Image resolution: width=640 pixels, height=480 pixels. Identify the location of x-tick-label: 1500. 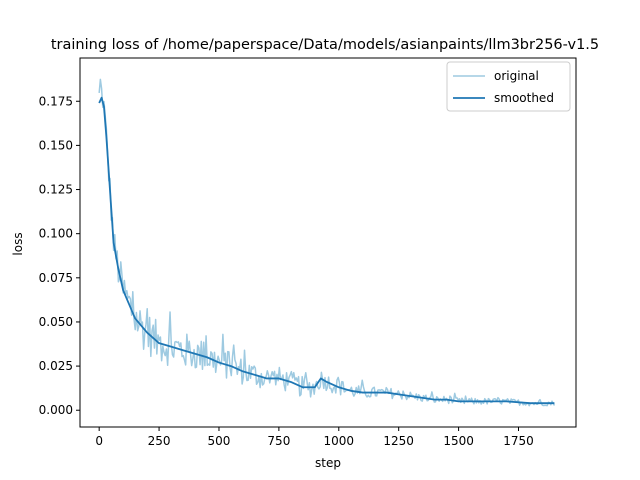
(458, 441).